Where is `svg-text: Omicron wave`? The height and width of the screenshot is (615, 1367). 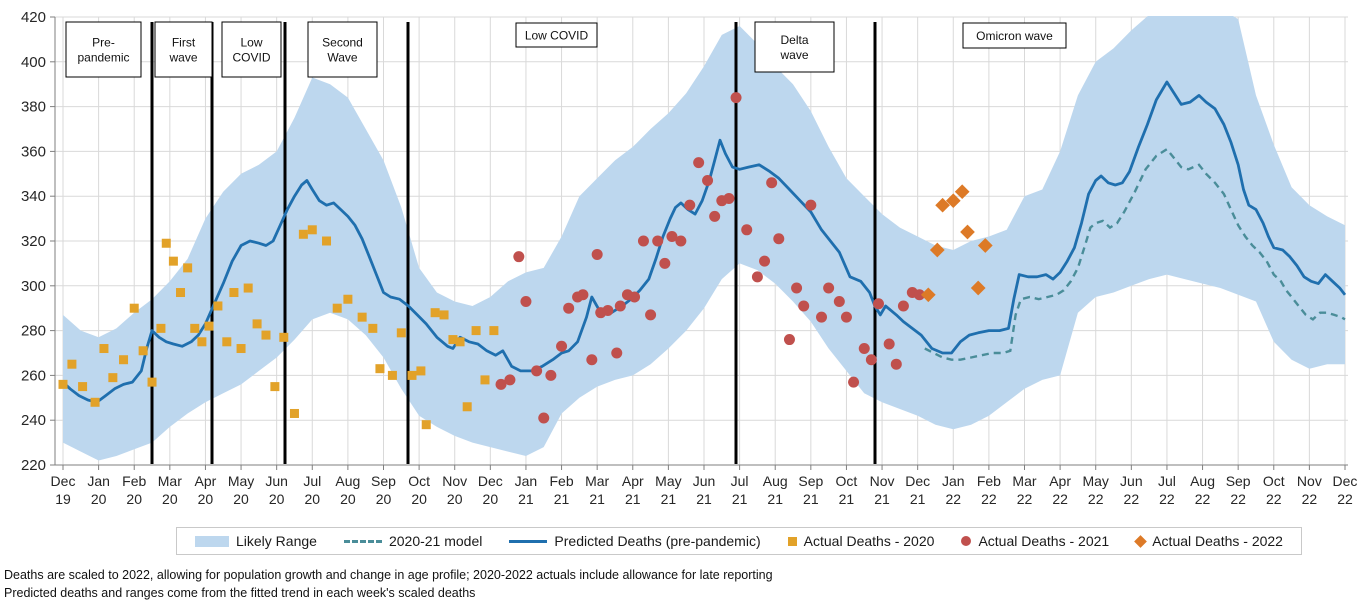
svg-text: Omicron wave is located at coordinates (1014, 36).